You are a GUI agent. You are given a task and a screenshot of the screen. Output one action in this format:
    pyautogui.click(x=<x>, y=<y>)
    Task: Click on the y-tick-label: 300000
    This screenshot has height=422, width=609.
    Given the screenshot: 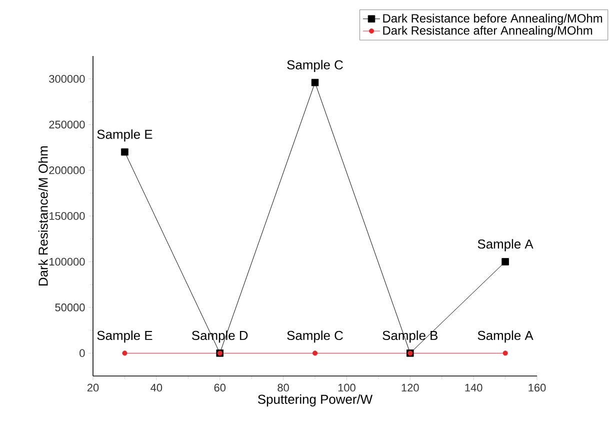 What is the action you would take?
    pyautogui.click(x=67, y=78)
    